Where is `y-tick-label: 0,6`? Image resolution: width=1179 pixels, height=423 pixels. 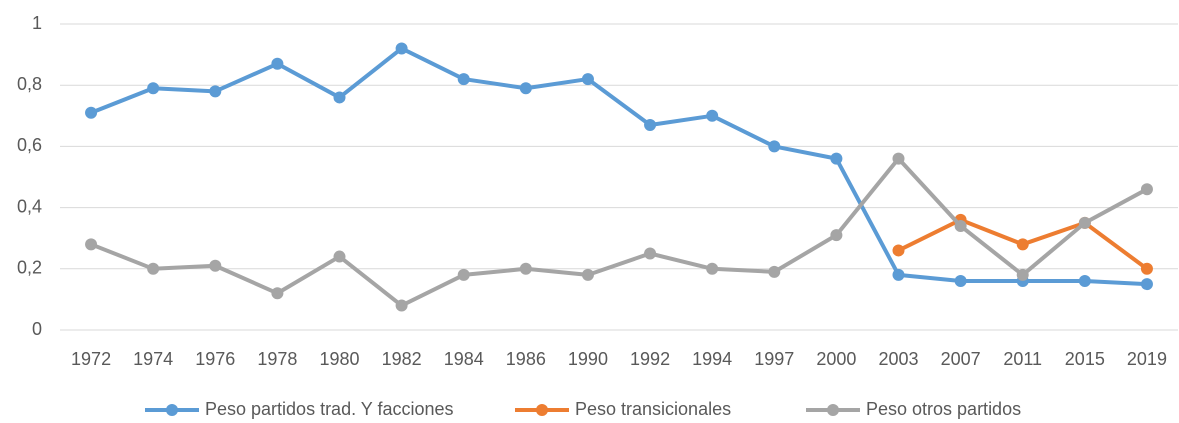 y-tick-label: 0,6 is located at coordinates (29, 145).